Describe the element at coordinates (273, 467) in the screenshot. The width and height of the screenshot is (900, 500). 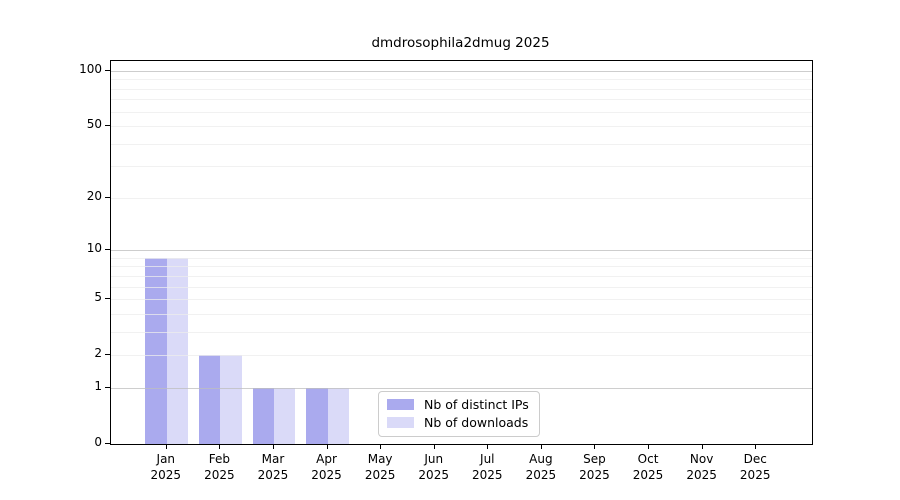
I see `x-tick-label: Mar 2025` at that location.